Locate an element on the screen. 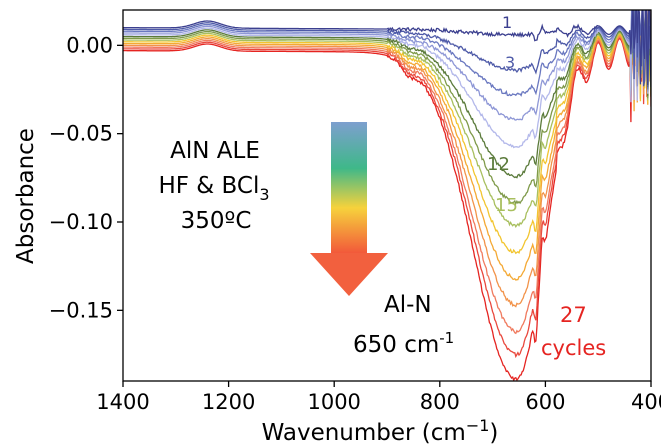  x-tick-label: 1000 is located at coordinates (333, 402).